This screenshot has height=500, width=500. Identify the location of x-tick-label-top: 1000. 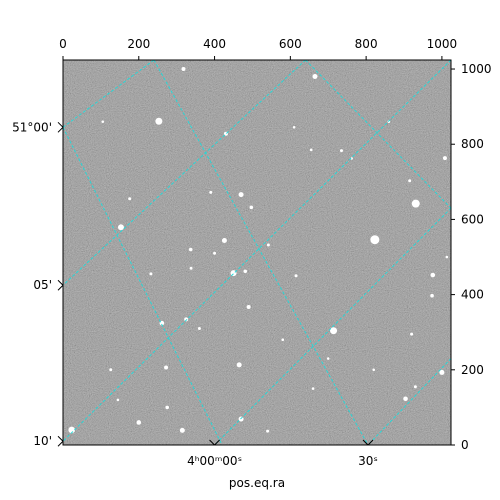
(442, 44).